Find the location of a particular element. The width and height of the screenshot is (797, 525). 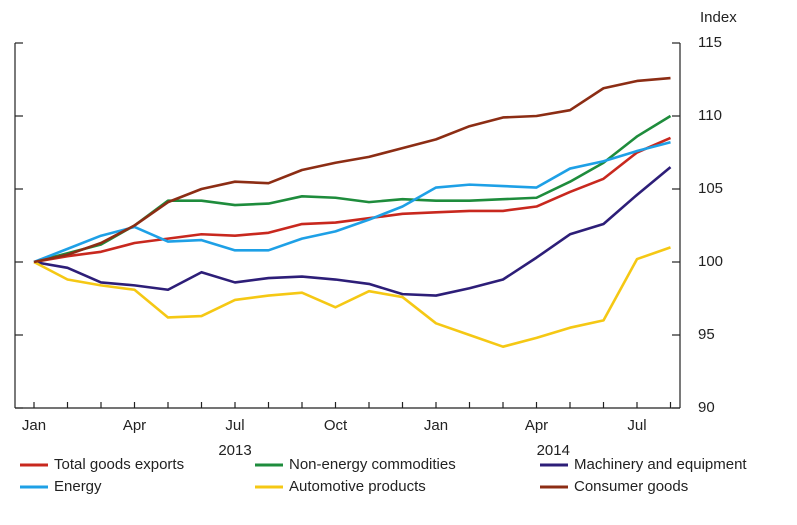

y-tick-label: 105 is located at coordinates (710, 188).